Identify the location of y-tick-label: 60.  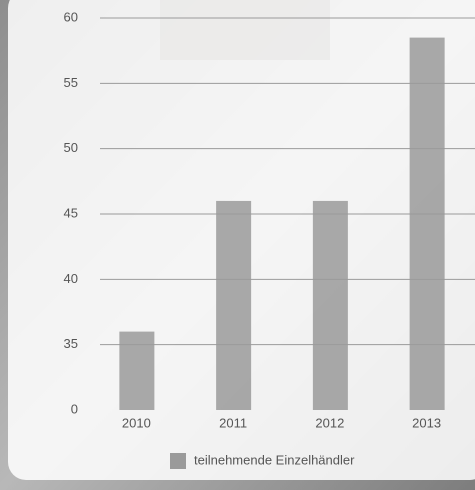
(71, 16).